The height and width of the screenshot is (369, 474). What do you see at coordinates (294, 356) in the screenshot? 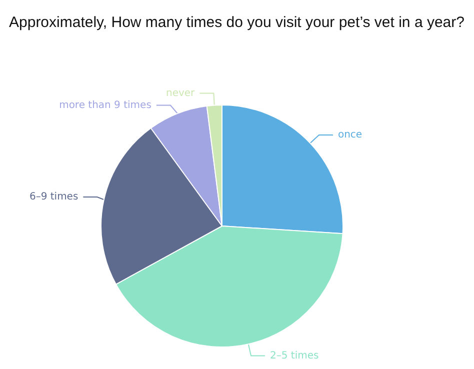
I see `slice-label: 2–5 times` at bounding box center [294, 356].